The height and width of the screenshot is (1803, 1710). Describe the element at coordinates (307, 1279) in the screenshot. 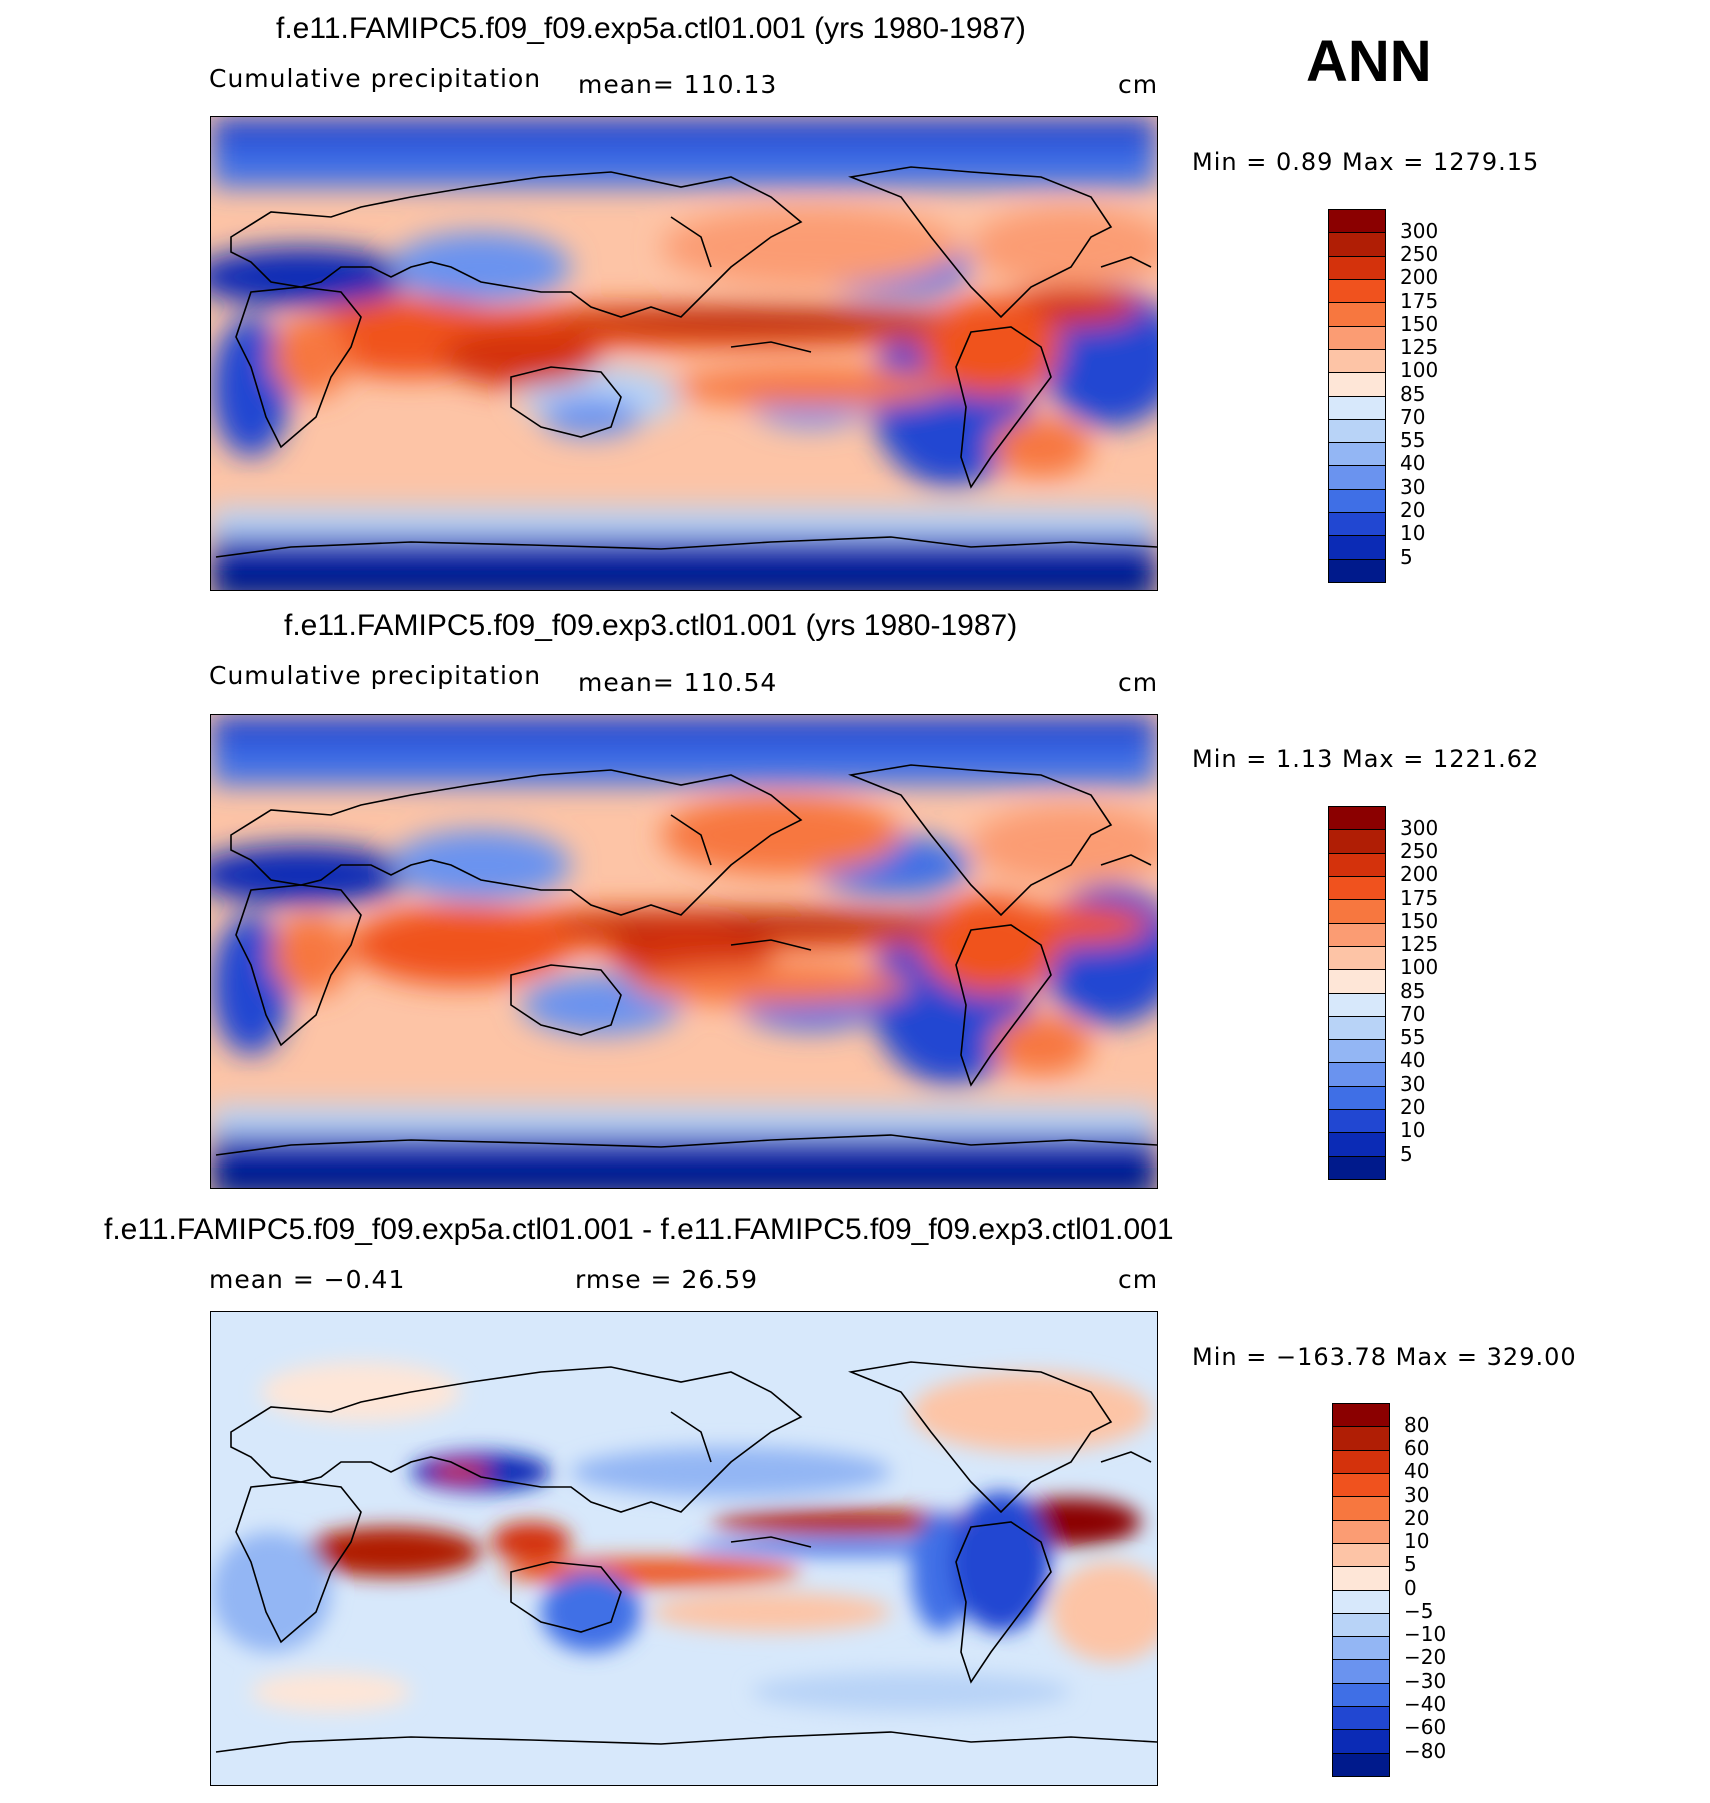

I see `panel3-mean-label: mean = −0.41` at that location.